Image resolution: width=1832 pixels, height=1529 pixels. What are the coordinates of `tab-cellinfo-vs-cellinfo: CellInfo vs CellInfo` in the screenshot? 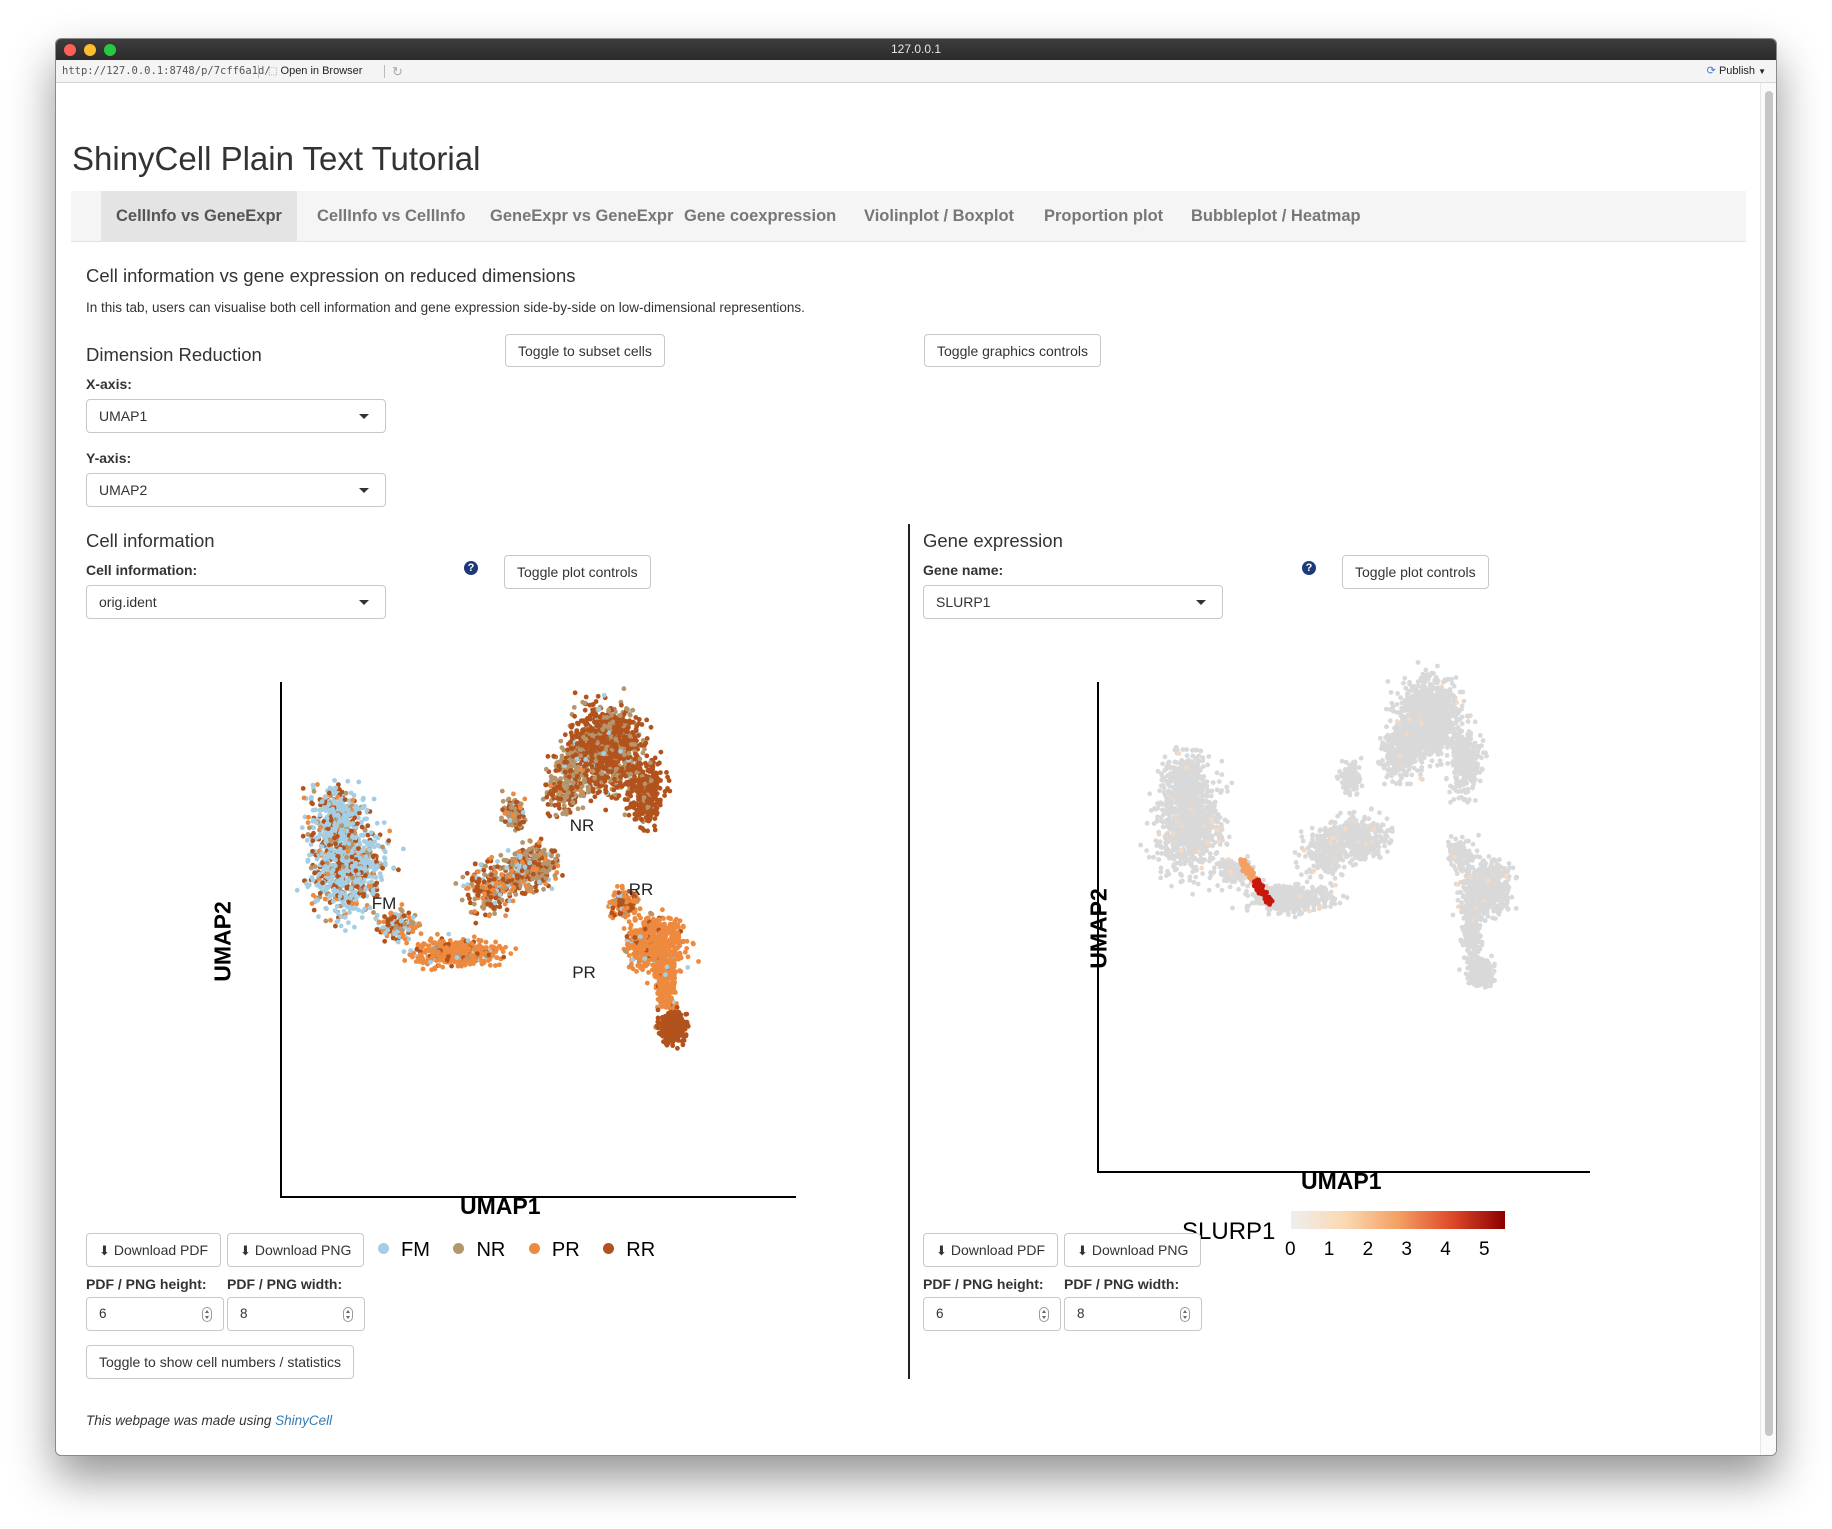 It's located at (391, 216).